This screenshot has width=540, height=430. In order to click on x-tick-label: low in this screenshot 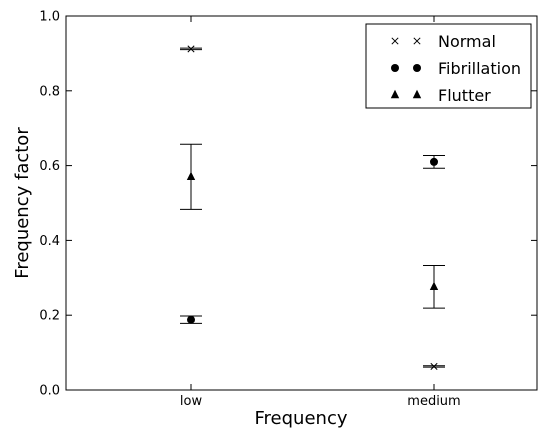, I will do `click(191, 401)`.